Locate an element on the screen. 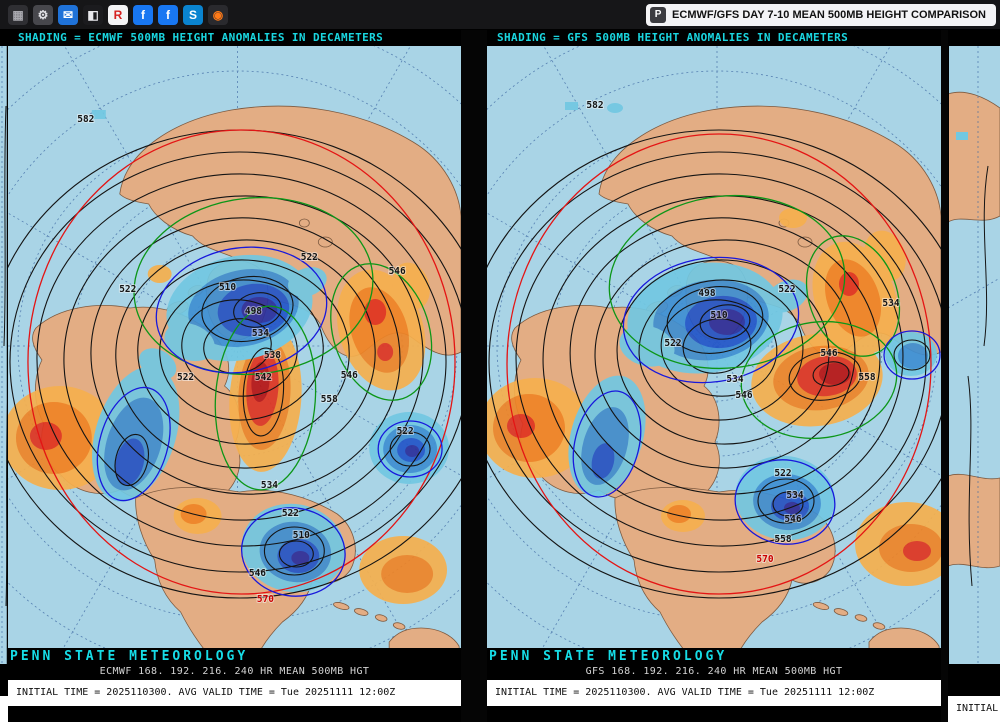 The image size is (1000, 722). sliver-left-svg is located at coordinates (4, 355).